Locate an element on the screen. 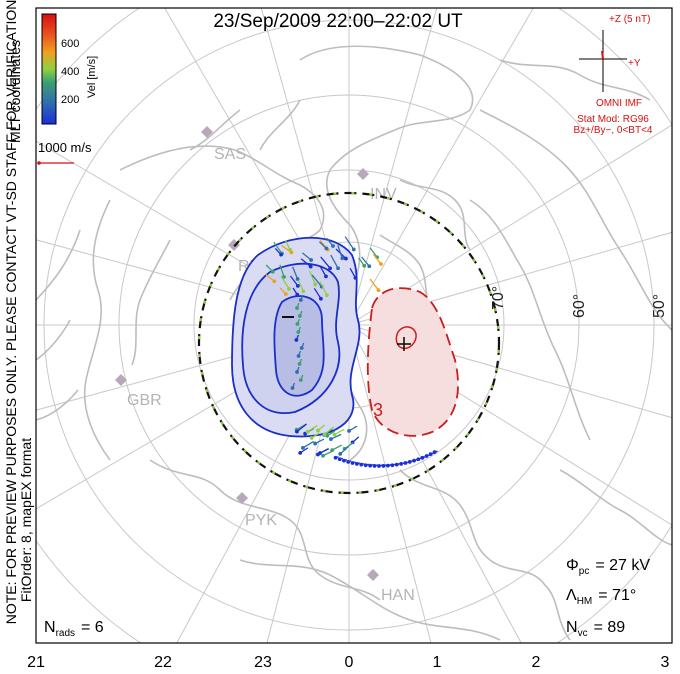 The width and height of the screenshot is (680, 674). mlt-label-2: 2 is located at coordinates (536, 662).